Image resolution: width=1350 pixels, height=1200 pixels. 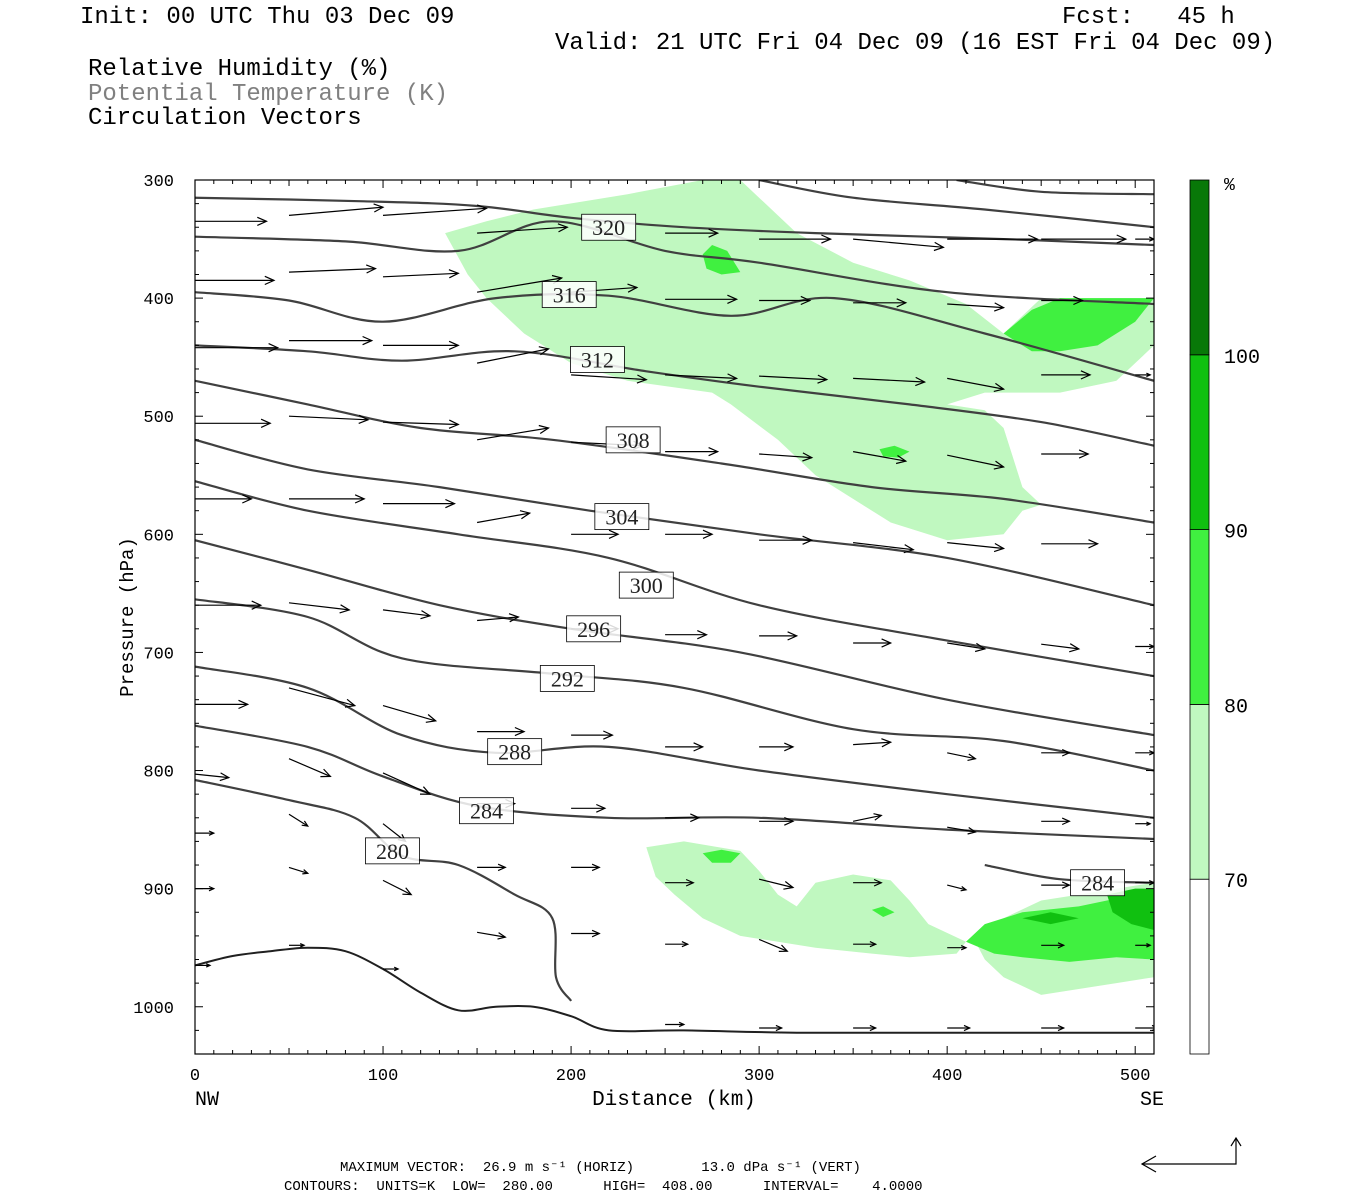 What do you see at coordinates (1199, 792) in the screenshot?
I see `colorbar-segment` at bounding box center [1199, 792].